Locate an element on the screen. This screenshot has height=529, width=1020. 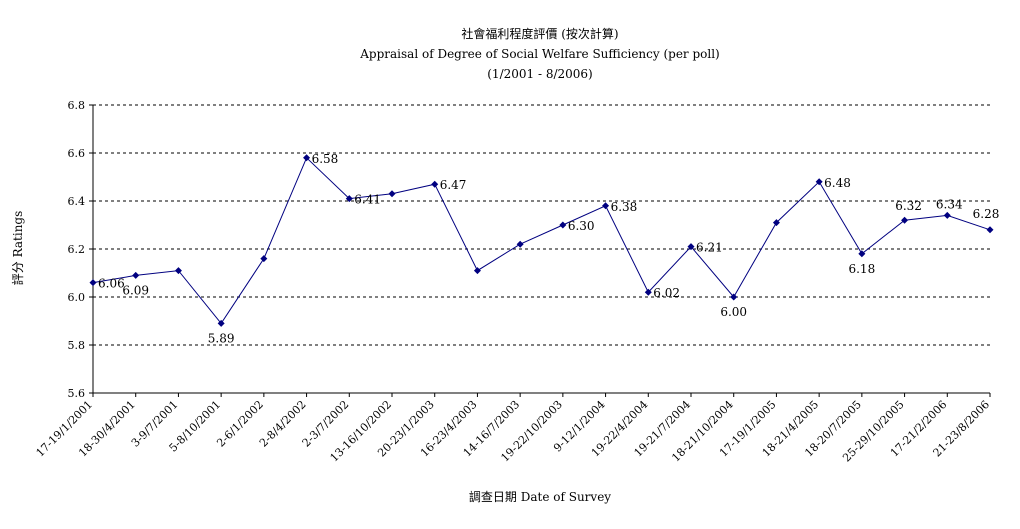
y-tick-label: 5.8 is located at coordinates (77, 345).